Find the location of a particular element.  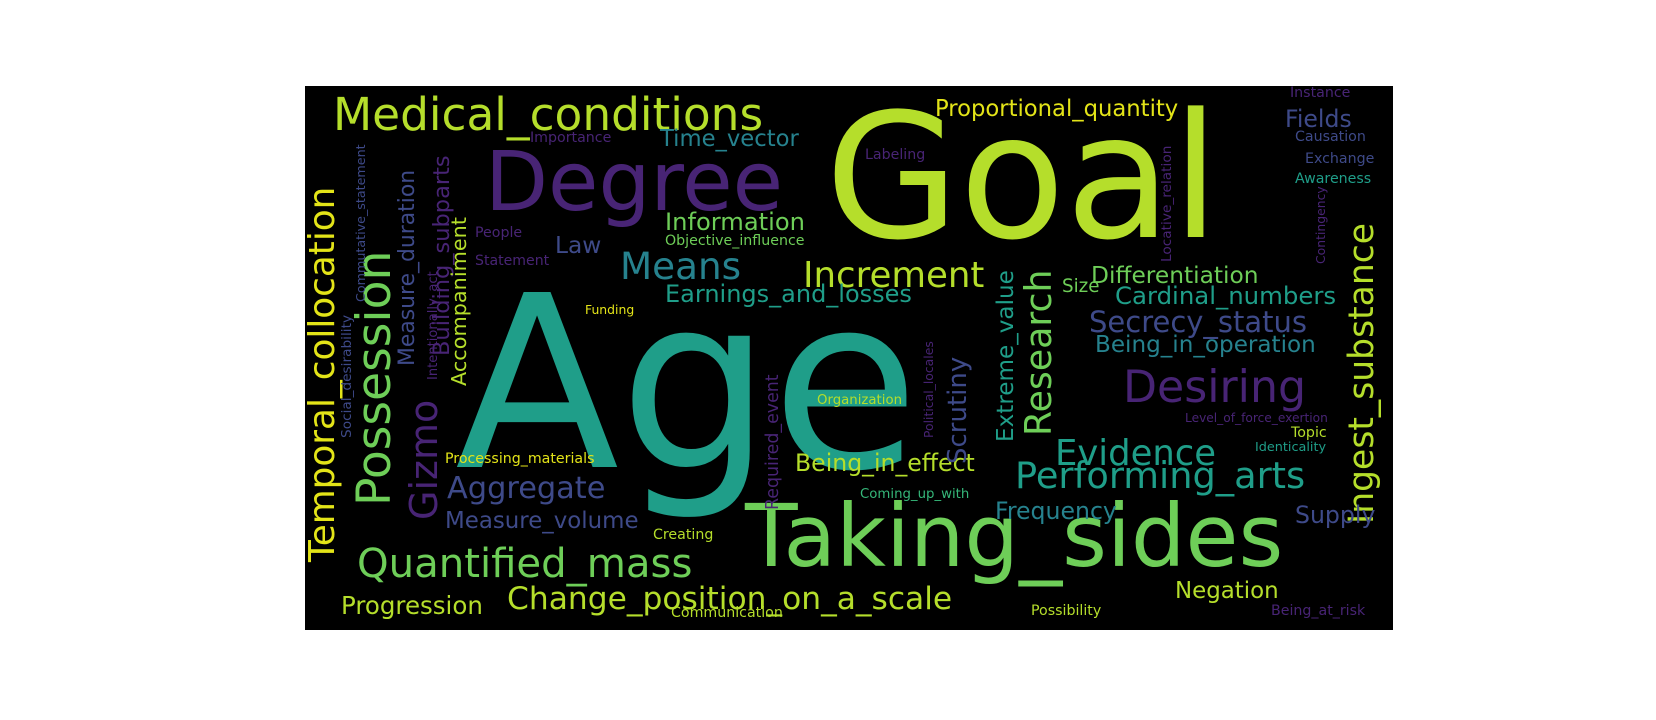

word-scrutiny: Scrutiny is located at coordinates (958, 410).